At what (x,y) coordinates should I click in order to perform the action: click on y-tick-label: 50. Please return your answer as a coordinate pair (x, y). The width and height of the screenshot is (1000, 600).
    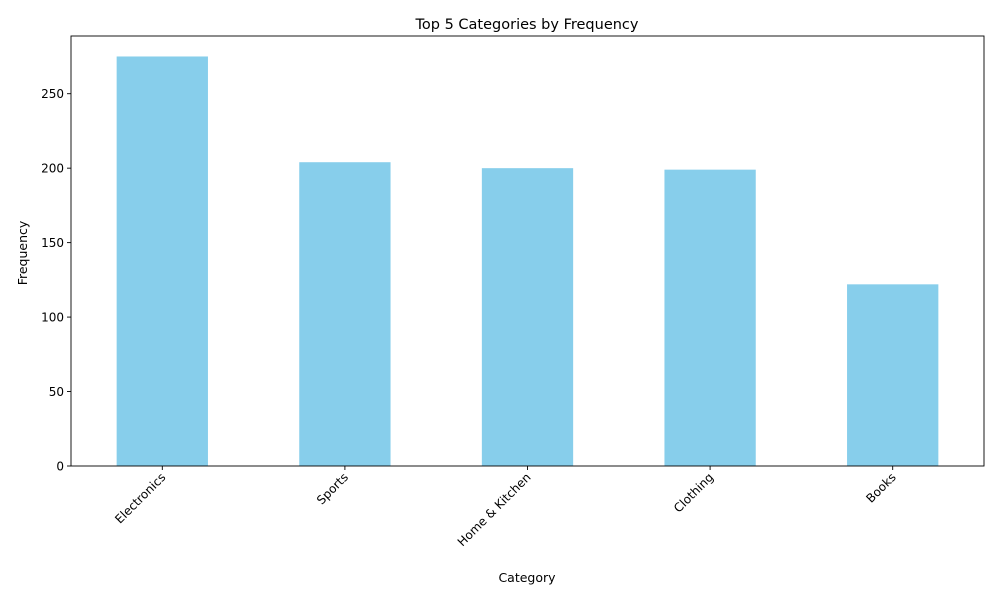
    Looking at the image, I should click on (56, 392).